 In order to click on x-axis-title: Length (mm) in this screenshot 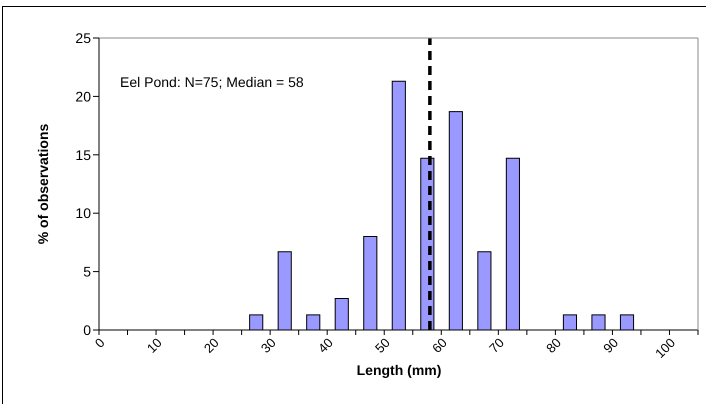, I will do `click(399, 370)`.